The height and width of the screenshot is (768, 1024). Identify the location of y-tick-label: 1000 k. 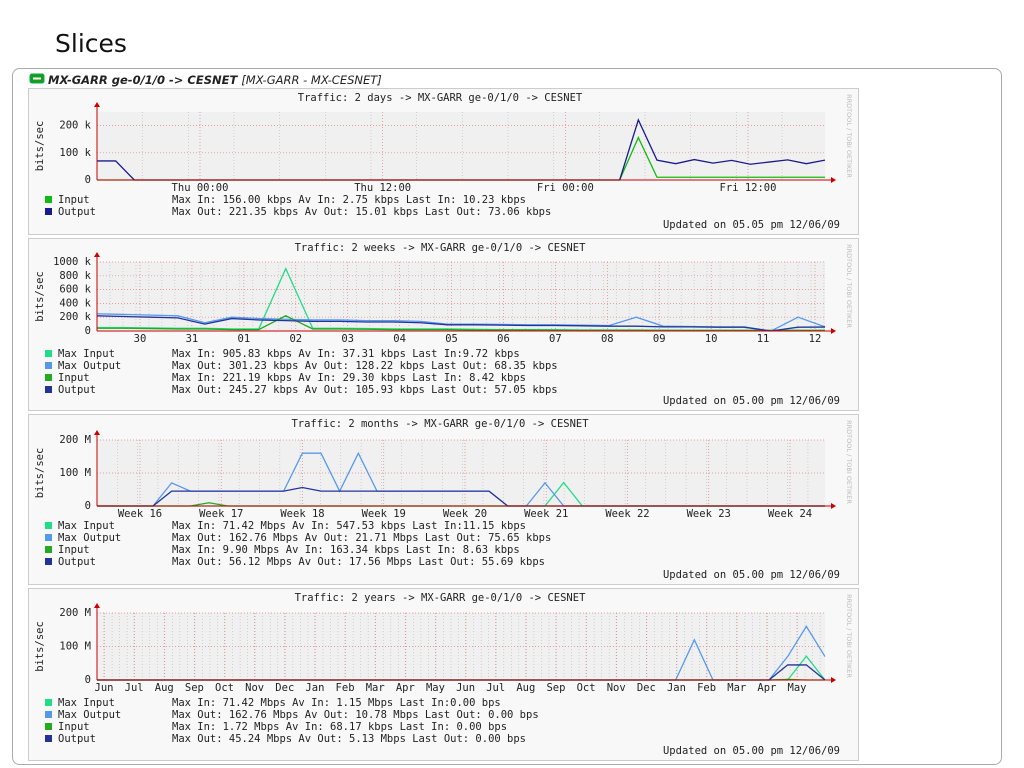
(72, 262).